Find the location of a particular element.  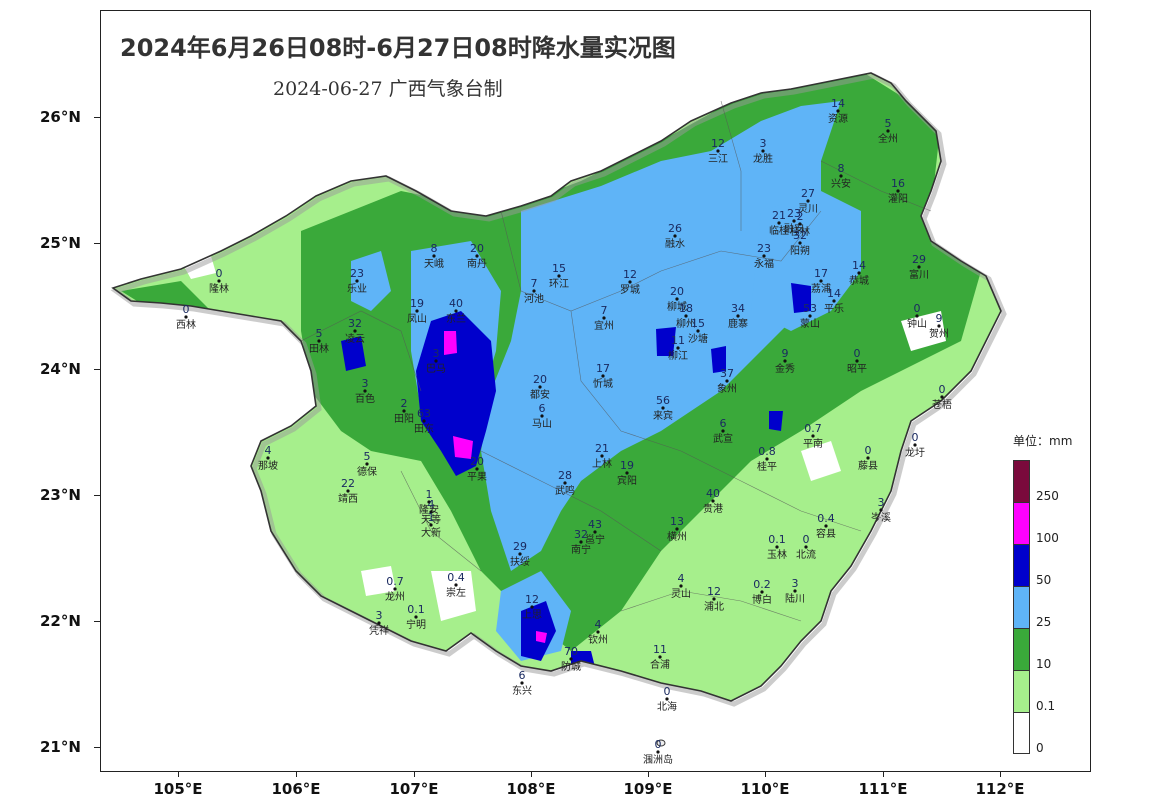

station-marker: 0 龙圩 is located at coordinates (915, 445).